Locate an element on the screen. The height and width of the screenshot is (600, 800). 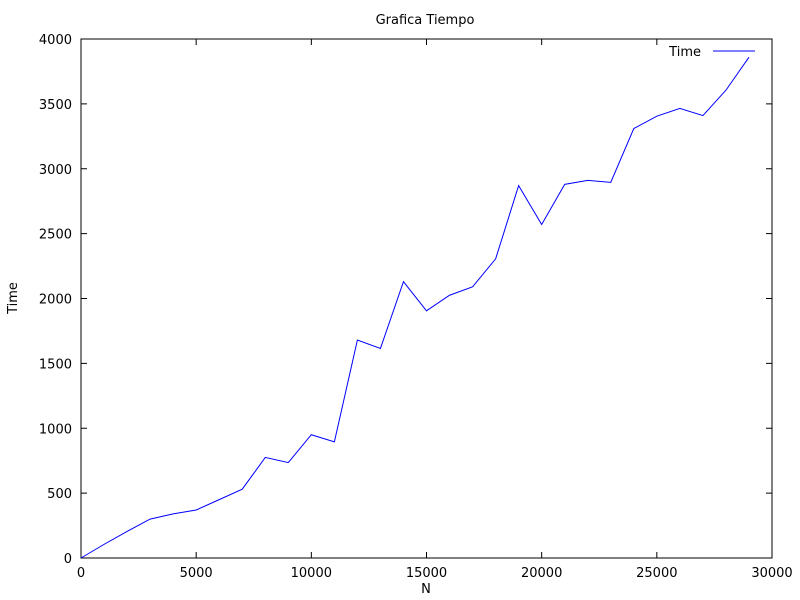
x-tick-label: 5000 is located at coordinates (196, 573).